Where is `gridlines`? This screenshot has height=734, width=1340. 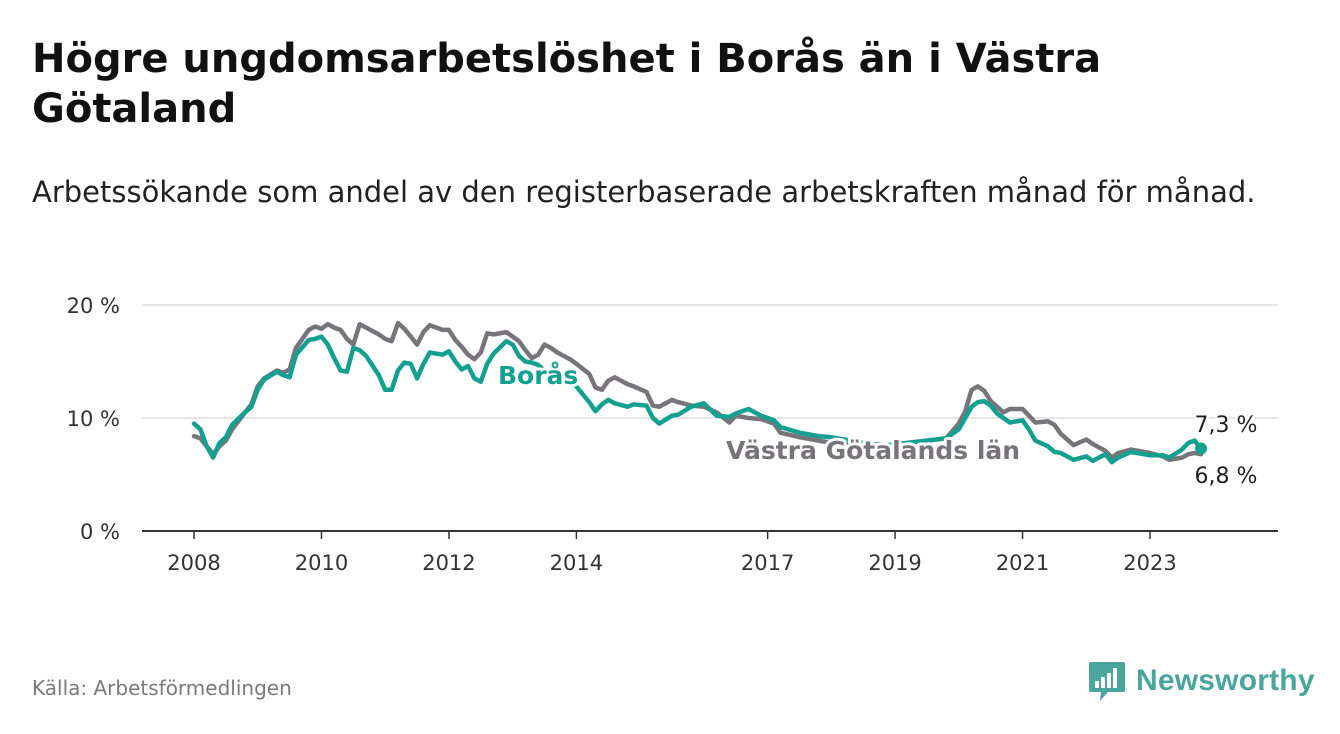 gridlines is located at coordinates (710, 361).